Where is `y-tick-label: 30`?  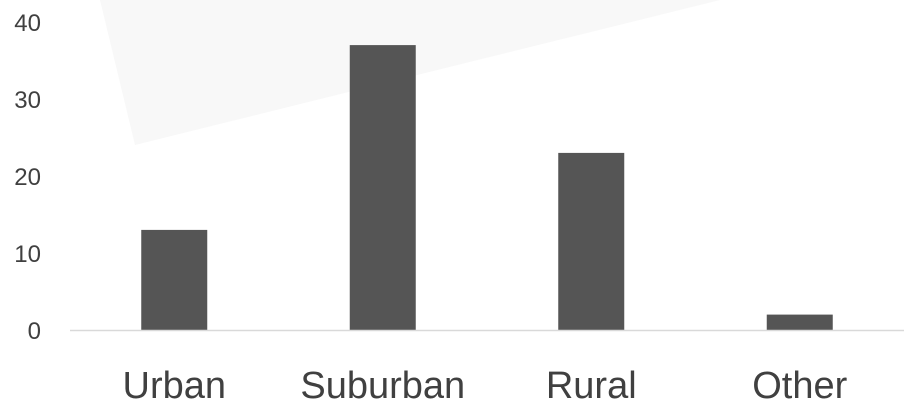
y-tick-label: 30 is located at coordinates (27, 100).